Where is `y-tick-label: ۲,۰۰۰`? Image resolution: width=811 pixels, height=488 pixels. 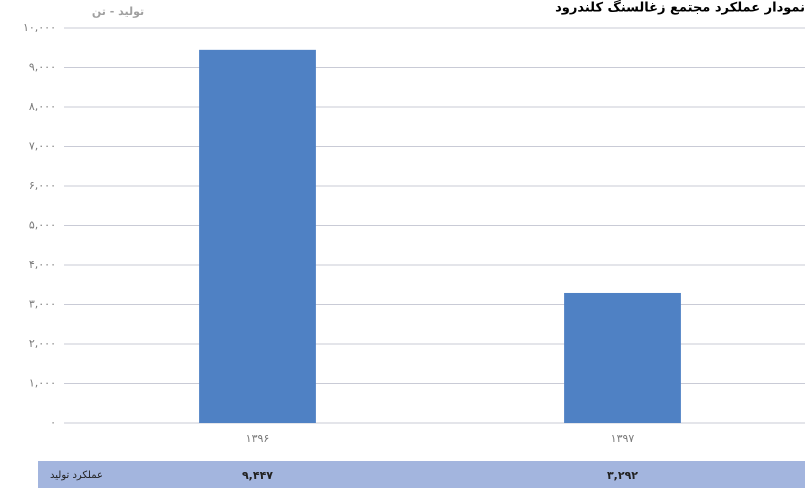
y-tick-label: ۲,۰۰۰ is located at coordinates (42, 343).